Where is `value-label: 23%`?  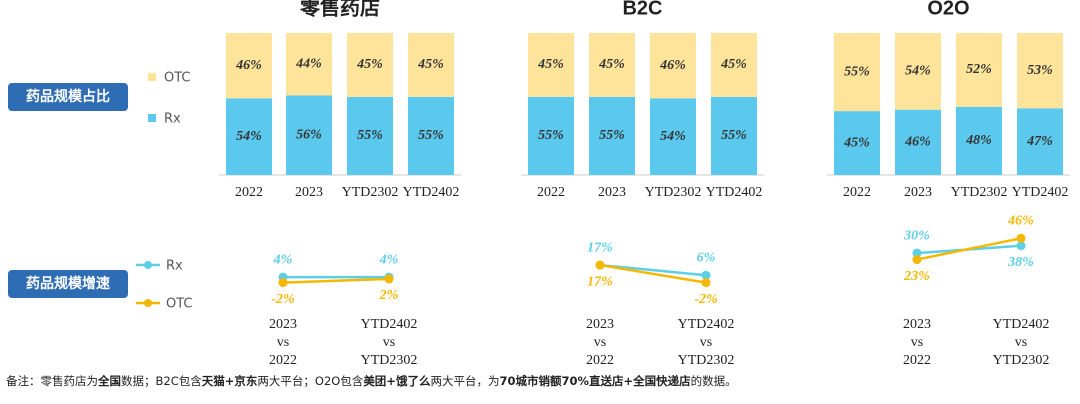
value-label: 23% is located at coordinates (916, 276).